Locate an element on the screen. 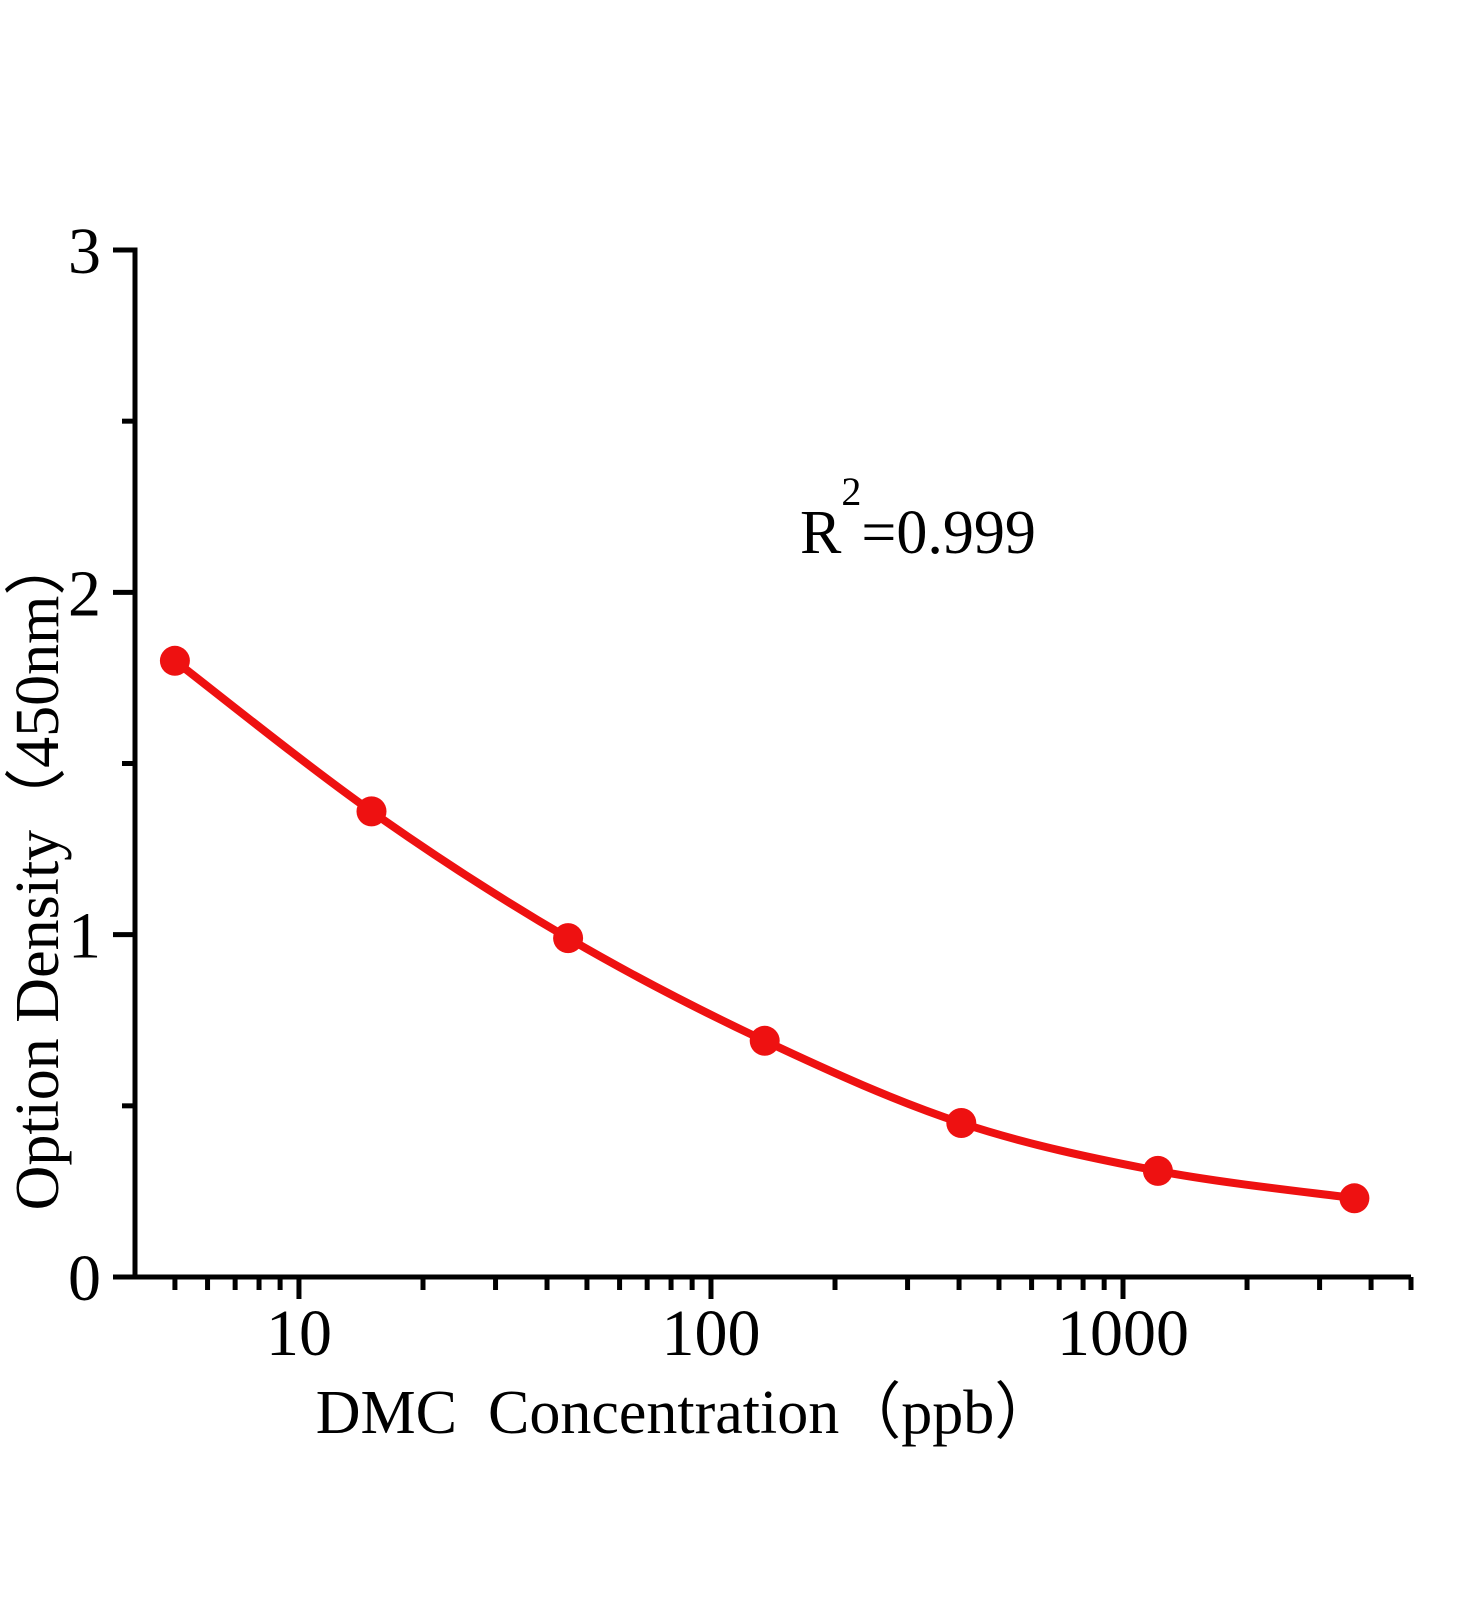 The height and width of the screenshot is (1600, 1472). x-tick-label: 100 is located at coordinates (710, 1333).